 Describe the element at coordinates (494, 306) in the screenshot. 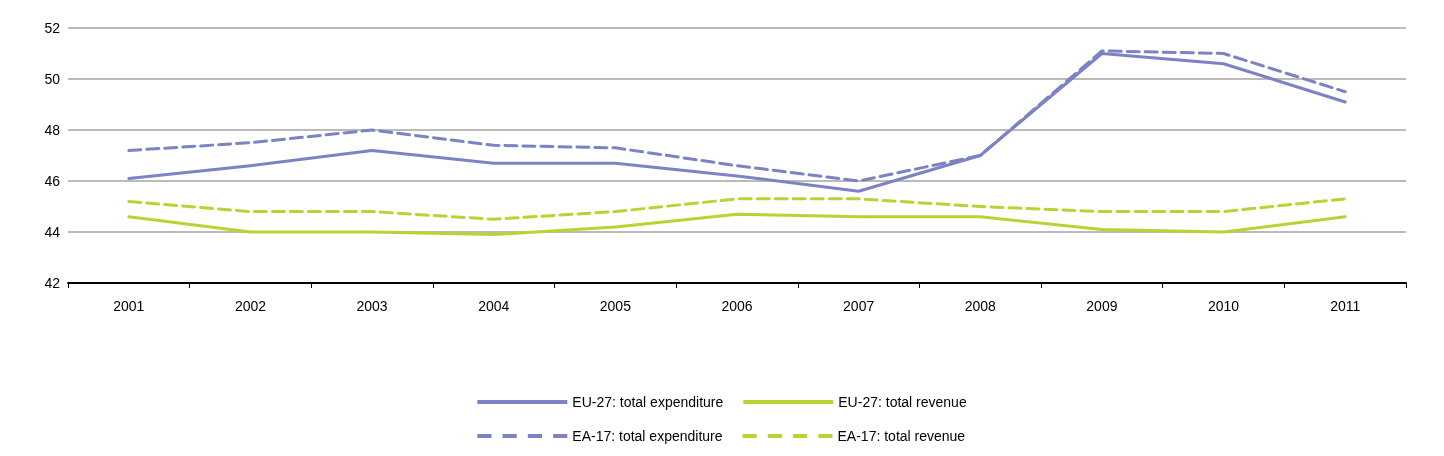

I see `x-tick-label: 2004` at that location.